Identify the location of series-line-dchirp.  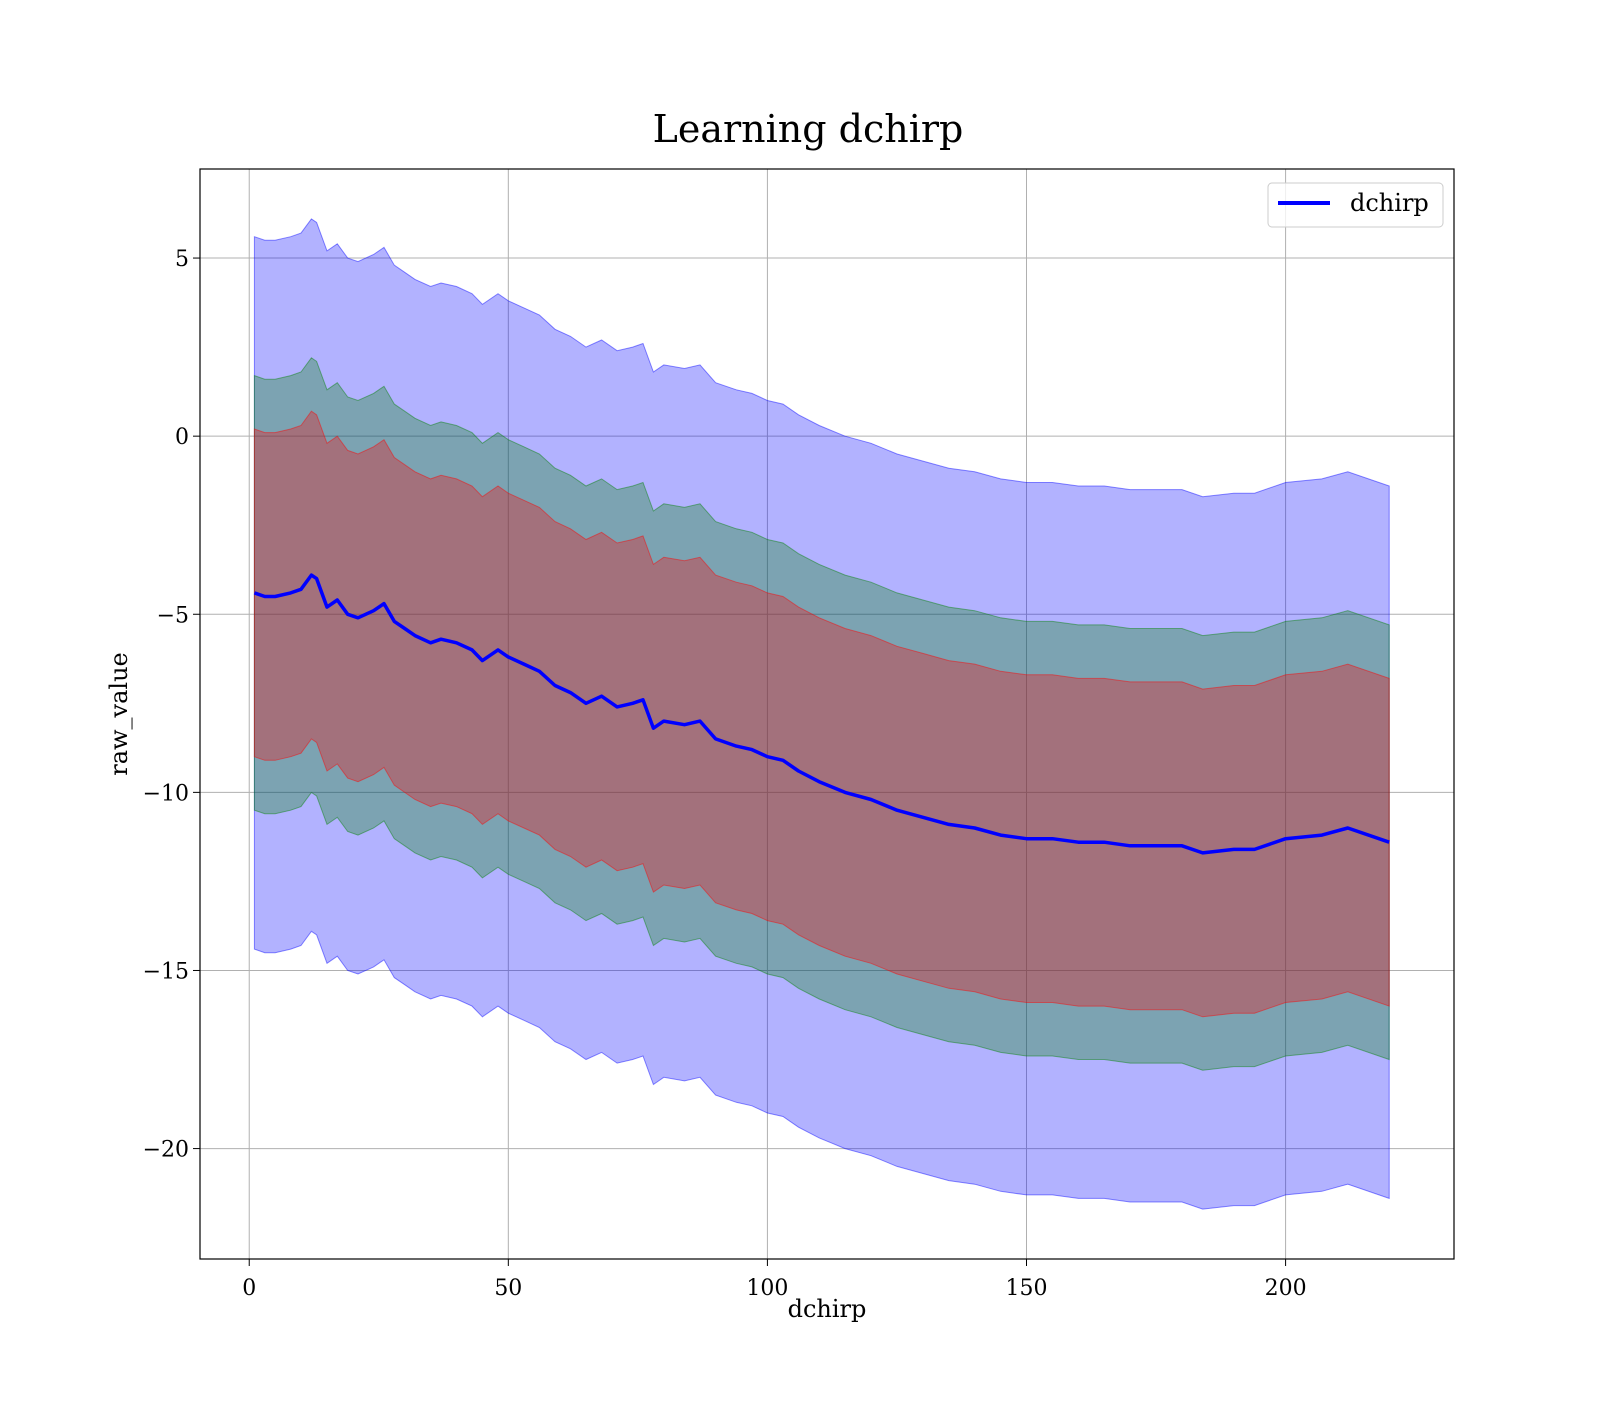
(821, 714).